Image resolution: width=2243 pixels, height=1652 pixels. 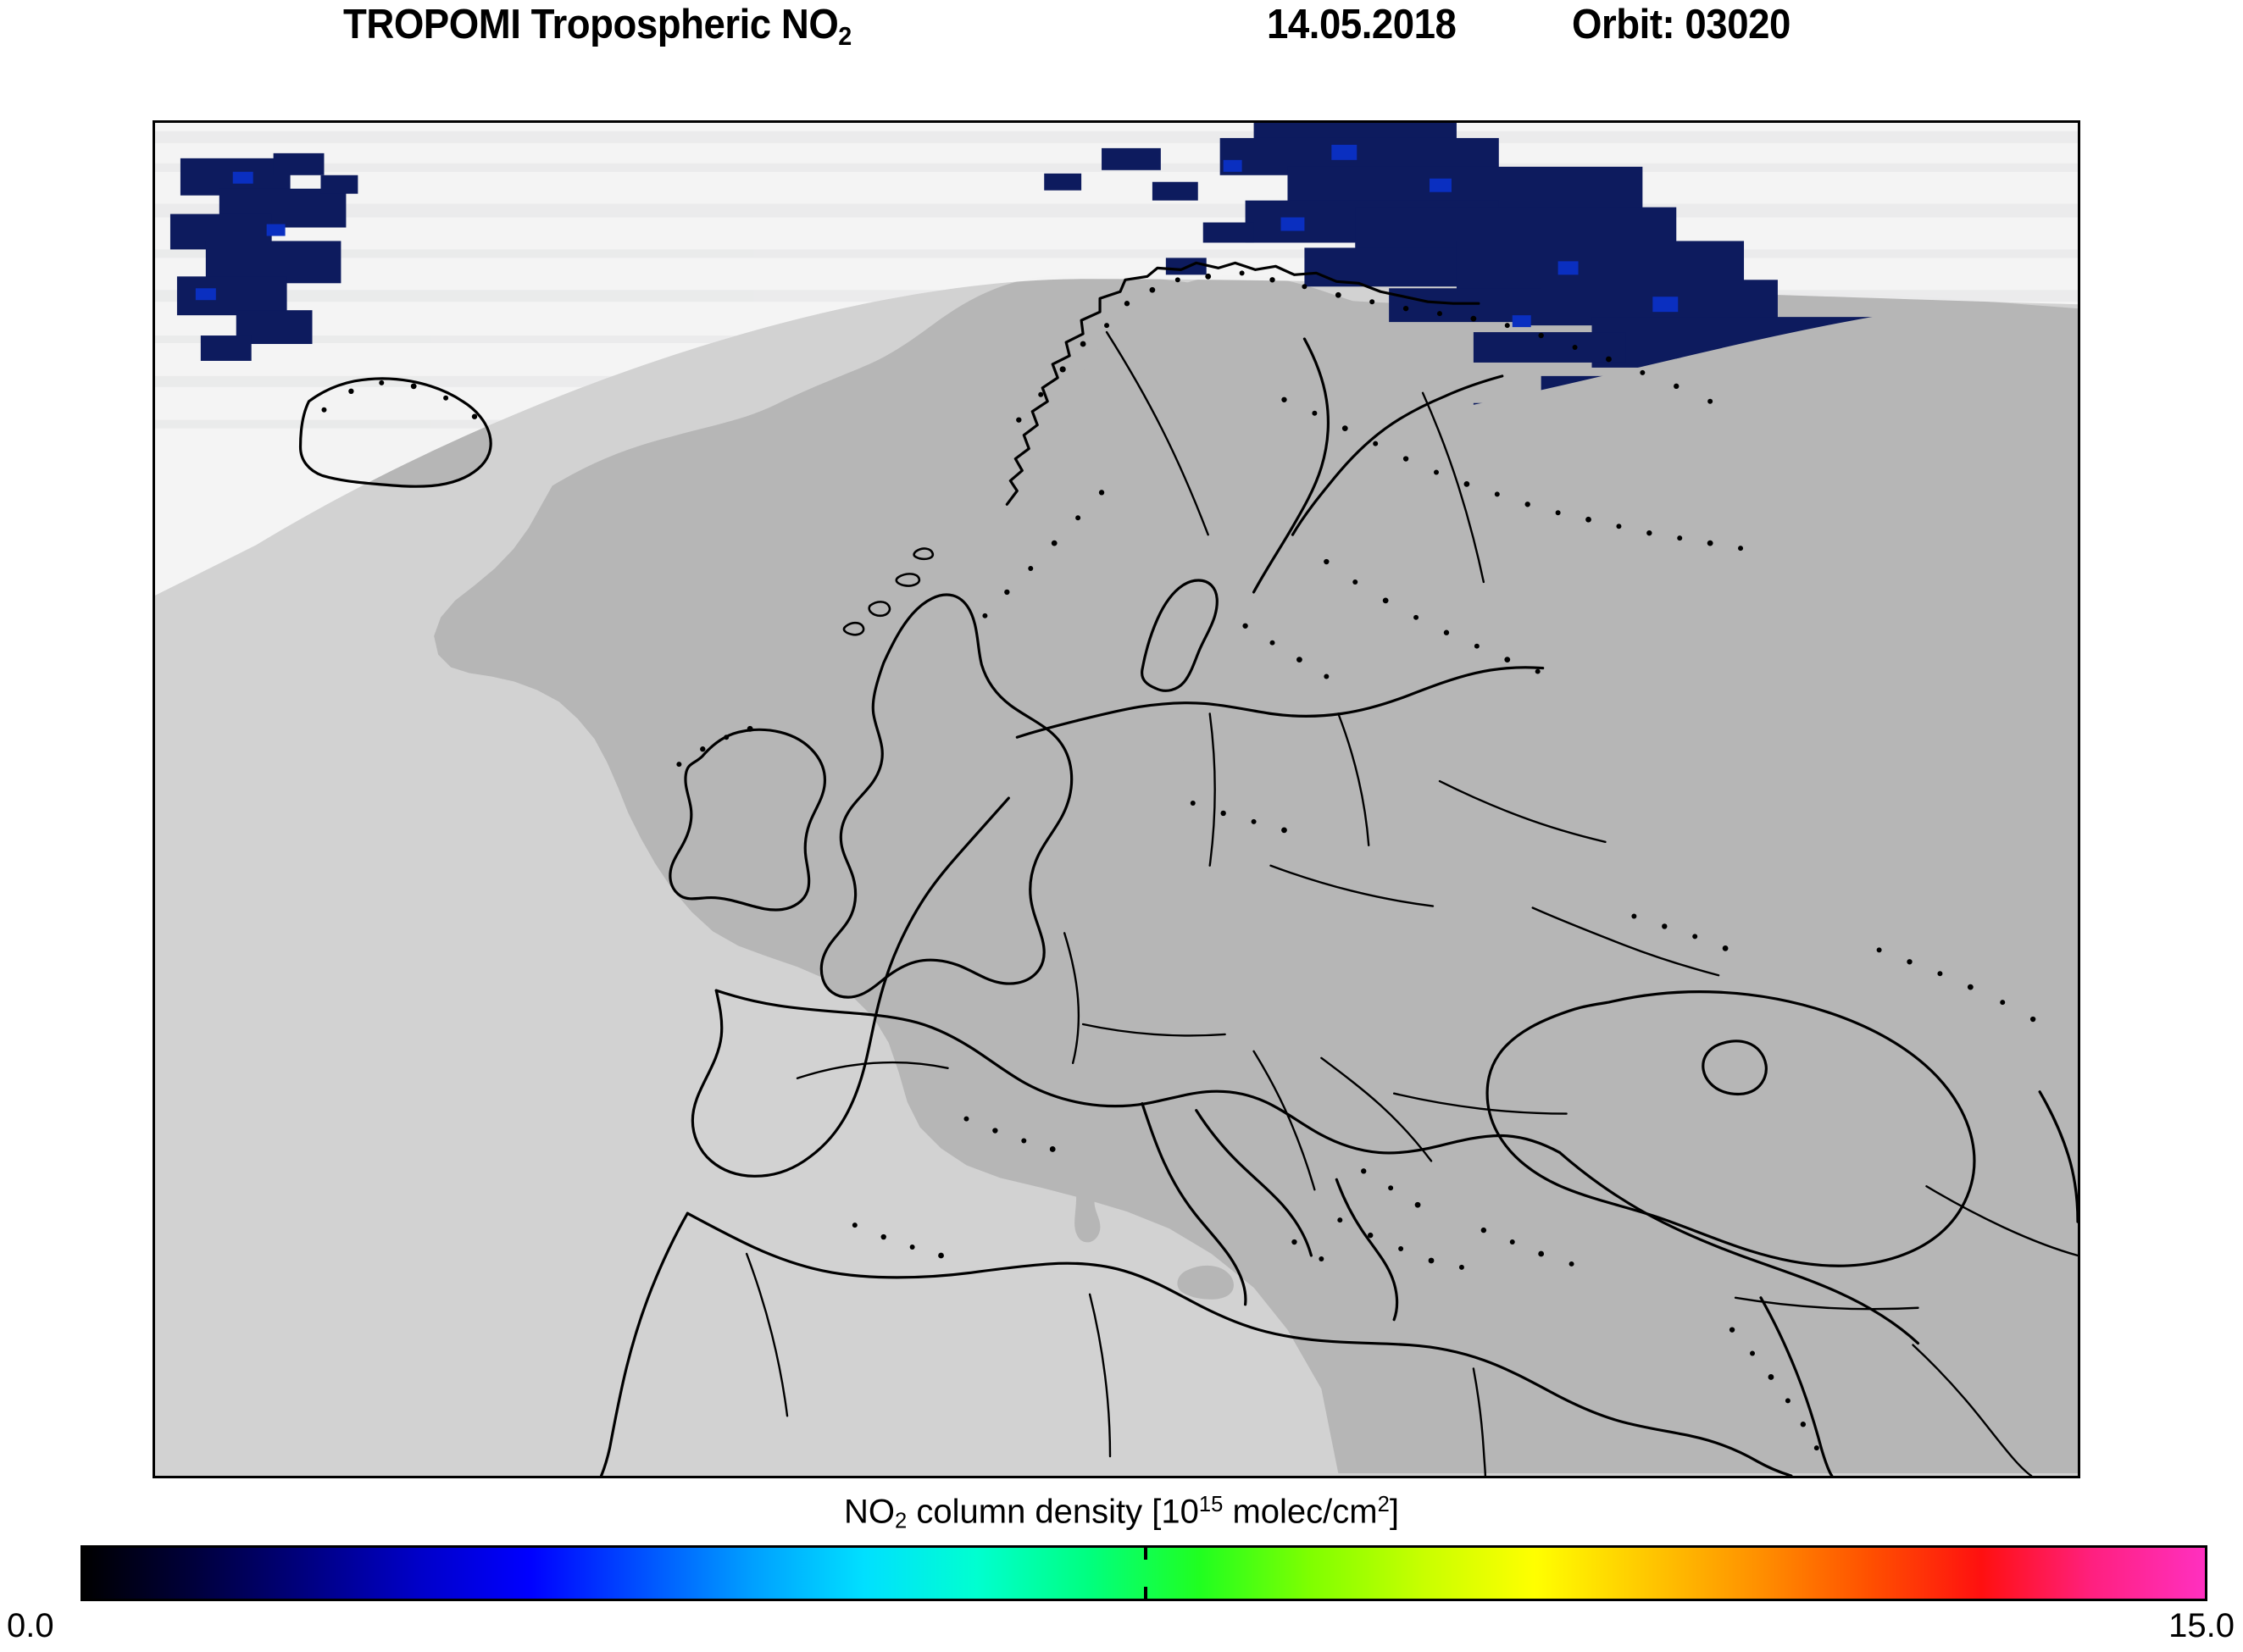 I want to click on coastline-north-european-plain, so click(x=1280, y=702).